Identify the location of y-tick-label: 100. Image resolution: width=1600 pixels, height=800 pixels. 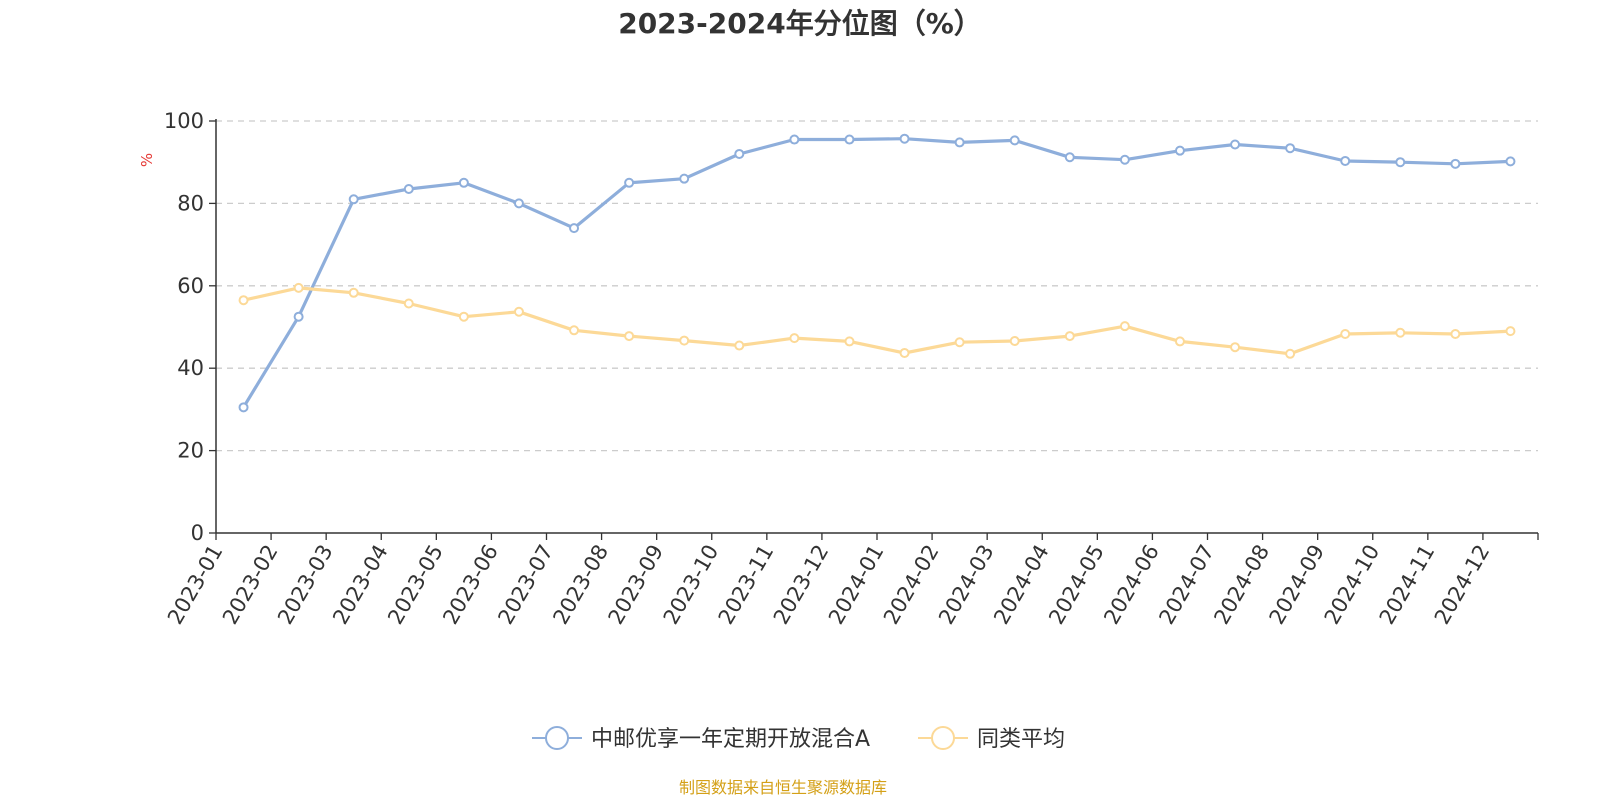
(184, 121).